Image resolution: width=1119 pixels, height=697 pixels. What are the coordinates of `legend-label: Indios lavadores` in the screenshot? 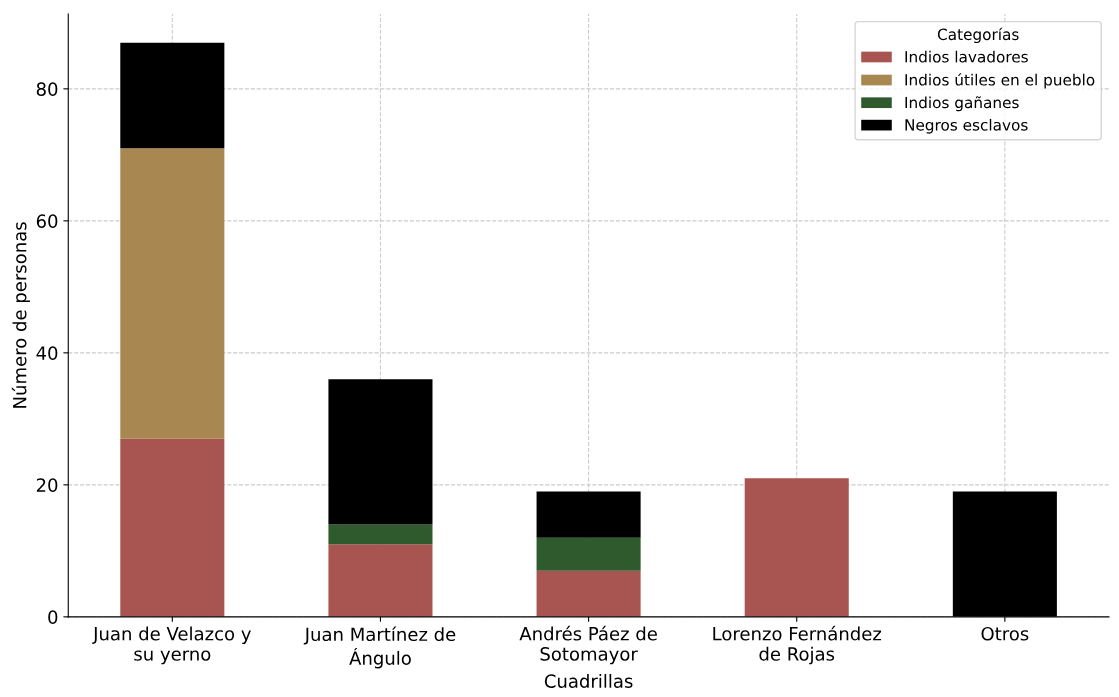 It's located at (966, 56).